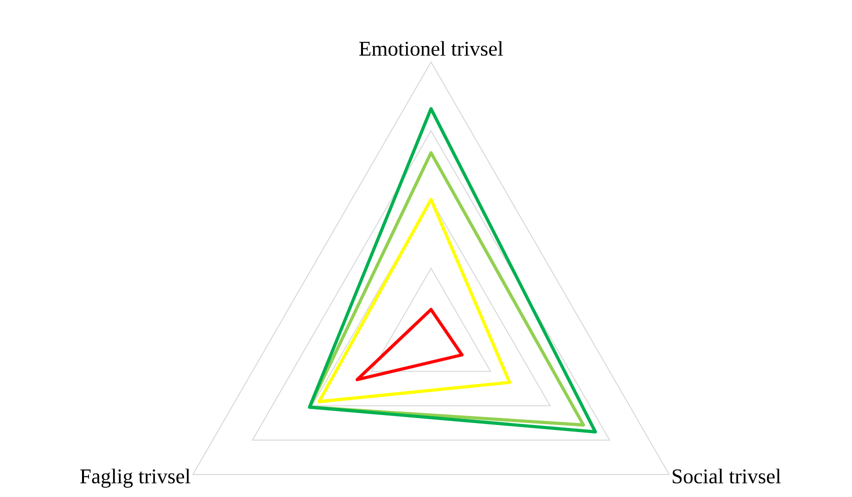  Describe the element at coordinates (135, 478) in the screenshot. I see `spoke-label: Faglig trivsel` at that location.